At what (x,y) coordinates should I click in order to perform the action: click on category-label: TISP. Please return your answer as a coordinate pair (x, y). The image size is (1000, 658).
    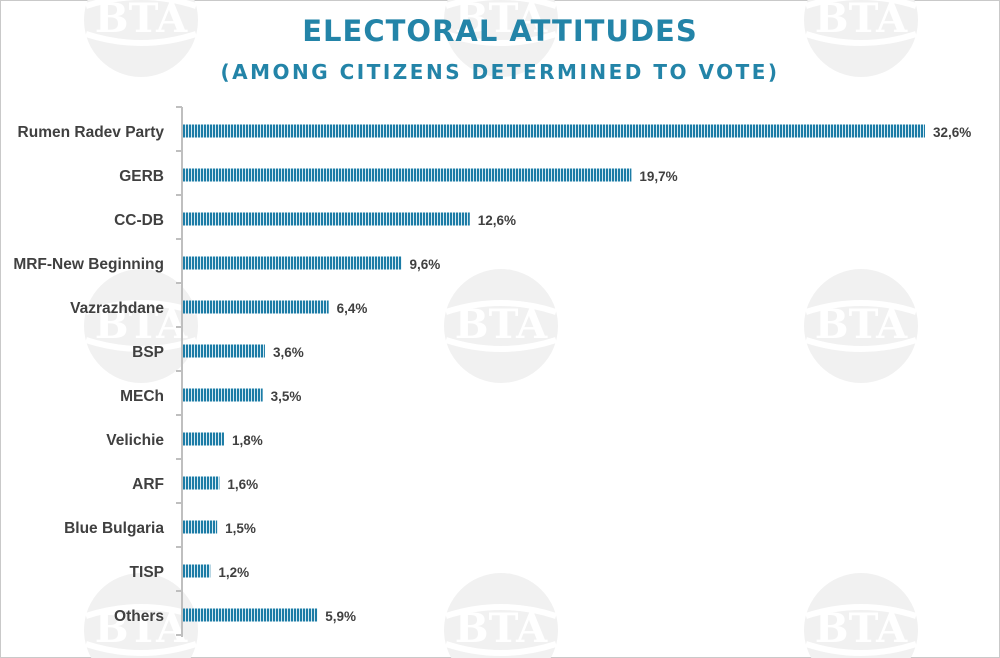
    Looking at the image, I should click on (147, 572).